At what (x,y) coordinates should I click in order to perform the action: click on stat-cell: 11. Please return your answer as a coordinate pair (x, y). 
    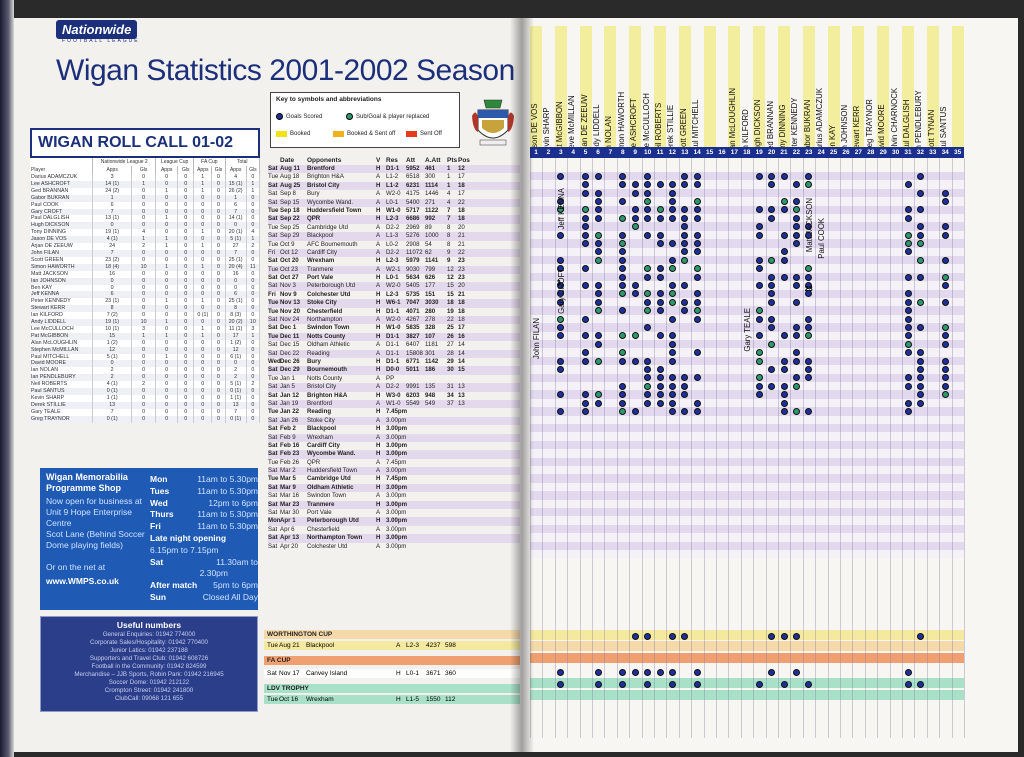
    Looking at the image, I should click on (253, 267).